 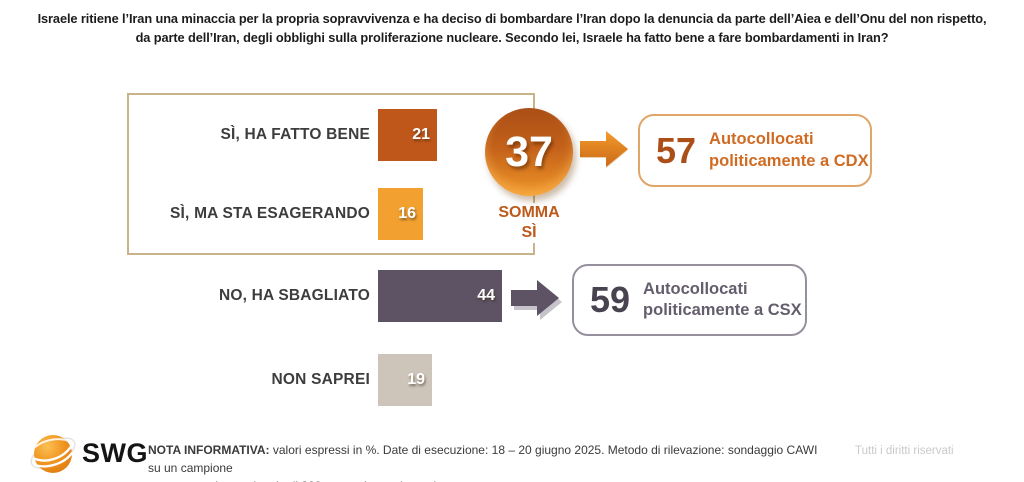 I want to click on bar-row-si-ma-sta-esagerando: SÌ, MA STA ESAGERANDO 16, so click(x=211, y=214).